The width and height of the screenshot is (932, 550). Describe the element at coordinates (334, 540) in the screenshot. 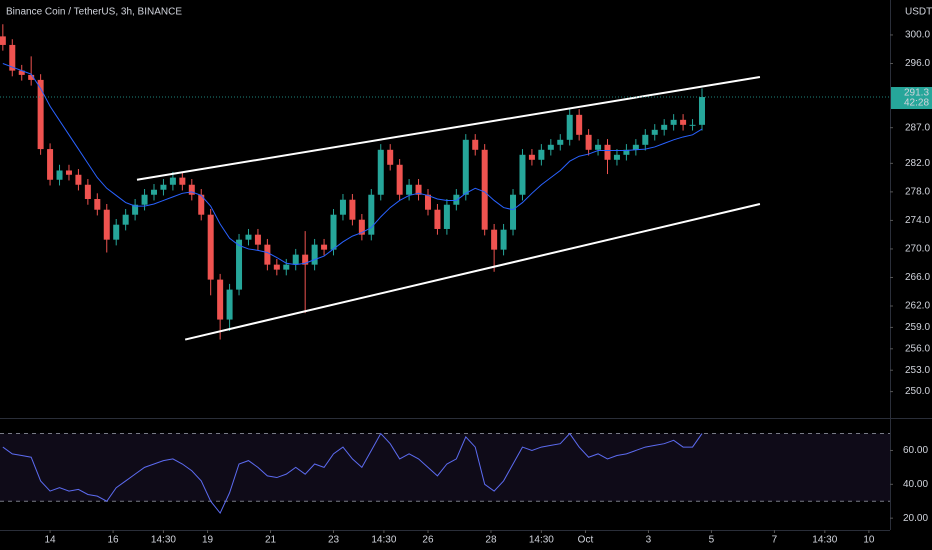

I see `x-tick-label: 23` at that location.